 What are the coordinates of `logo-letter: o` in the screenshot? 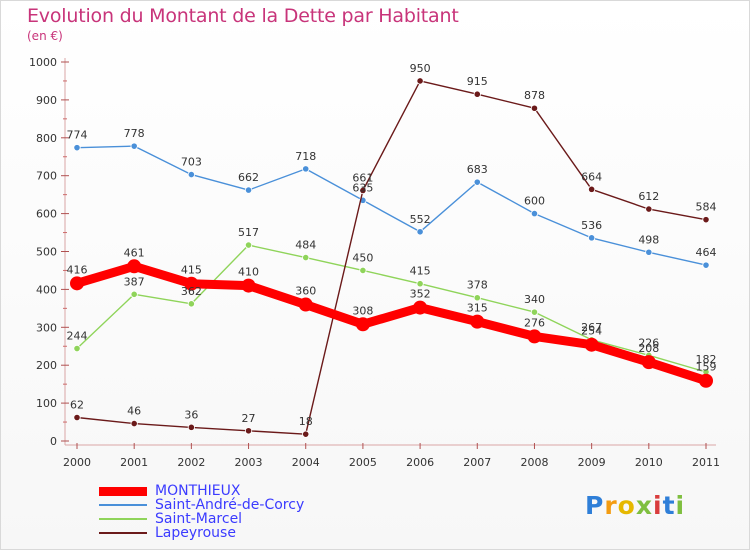 It's located at (626, 505).